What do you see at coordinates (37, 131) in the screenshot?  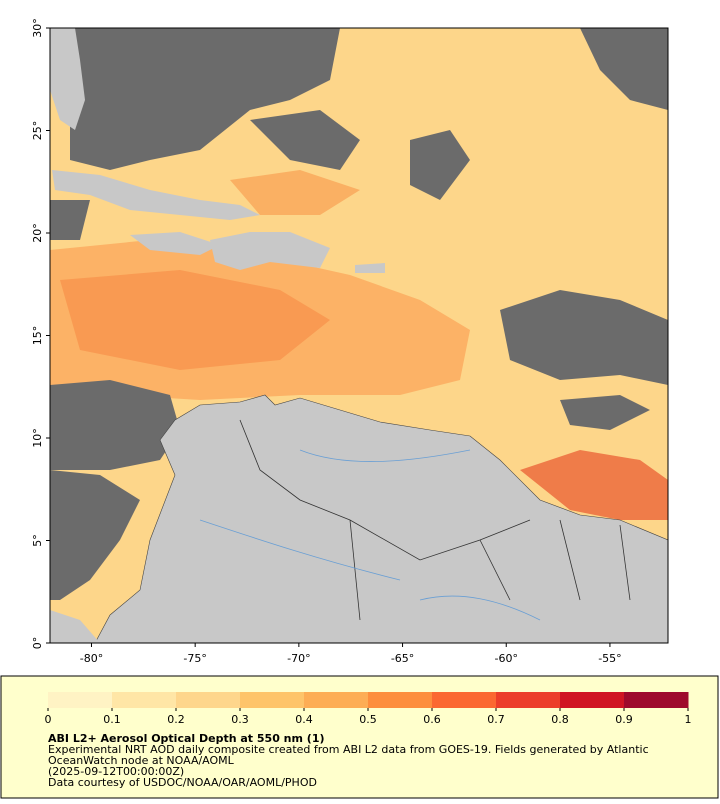 I see `y-tick-label: 25°` at bounding box center [37, 131].